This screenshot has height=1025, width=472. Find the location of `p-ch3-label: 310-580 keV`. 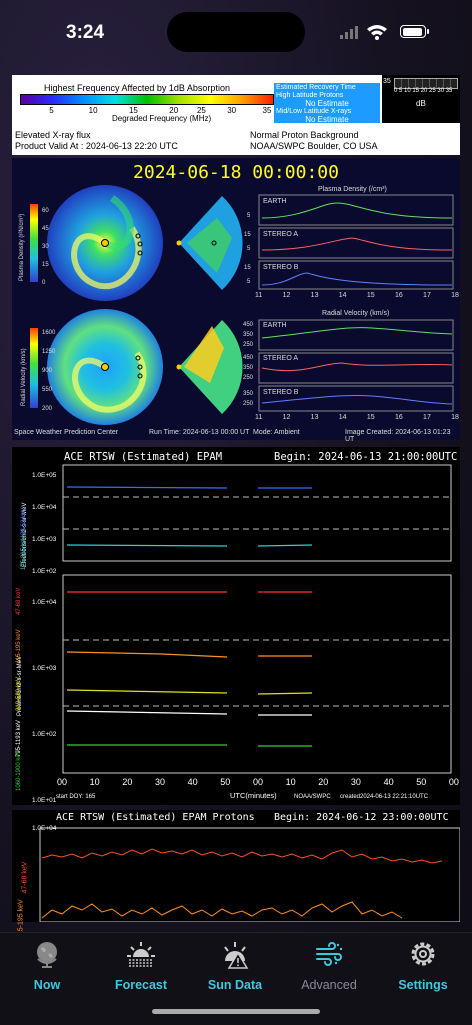

p-ch3-label: 310-580 keV is located at coordinates (19, 693).